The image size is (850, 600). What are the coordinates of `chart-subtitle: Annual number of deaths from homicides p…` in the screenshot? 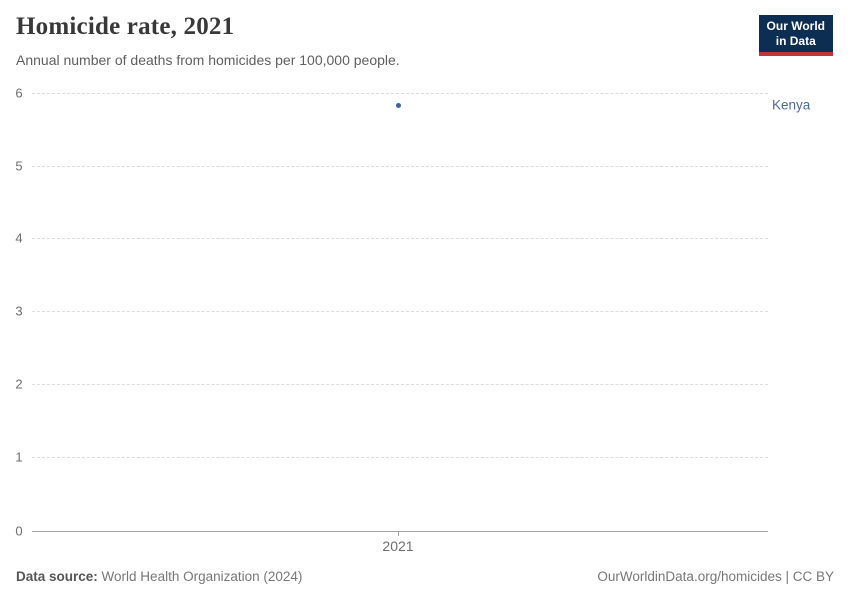 It's located at (208, 60).